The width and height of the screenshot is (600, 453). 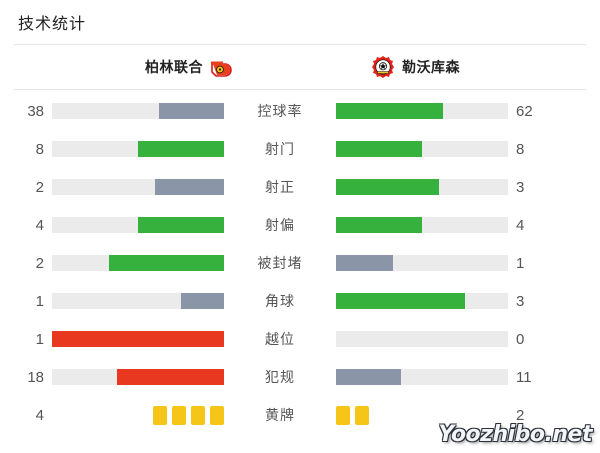 I want to click on away-value: 1, so click(x=520, y=263).